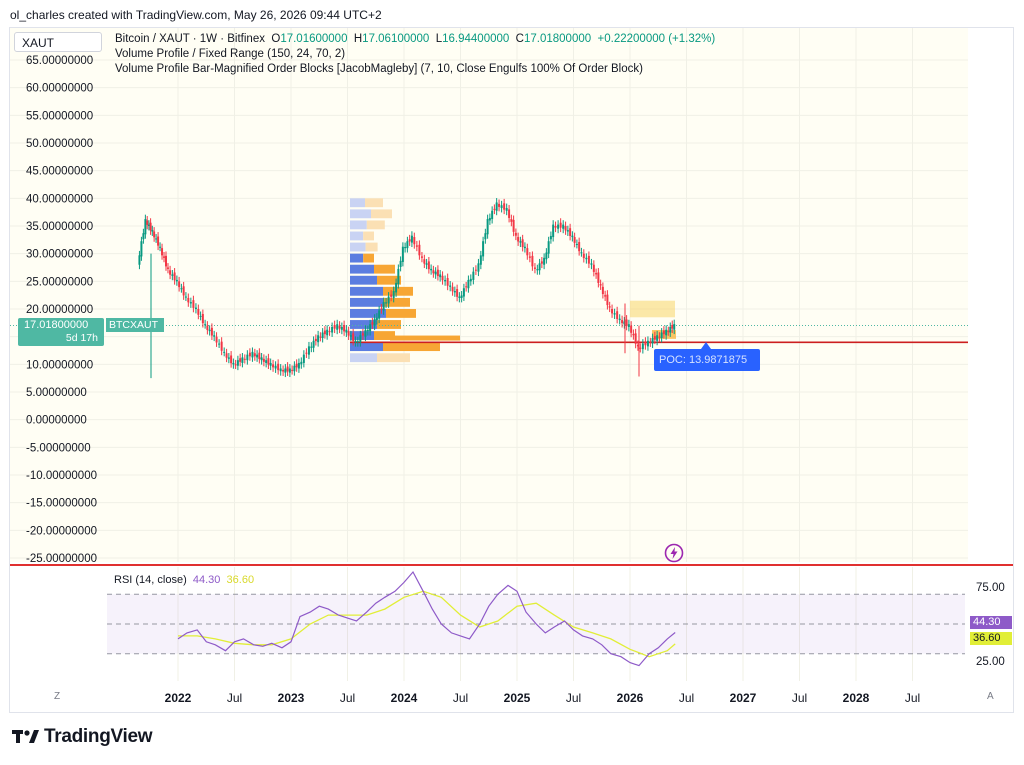 The height and width of the screenshot is (765, 1024). I want to click on y-tick-label: 0.00000000, so click(56, 421).